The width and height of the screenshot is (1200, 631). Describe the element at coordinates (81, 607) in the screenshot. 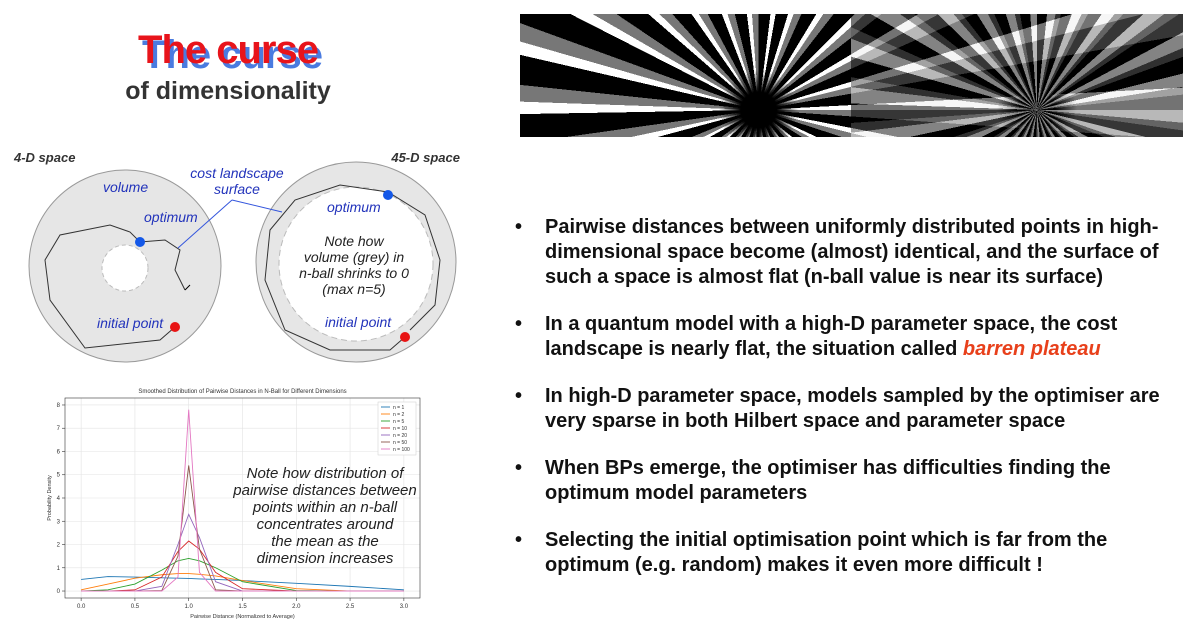

I see `x-tick-label: 0.0` at that location.